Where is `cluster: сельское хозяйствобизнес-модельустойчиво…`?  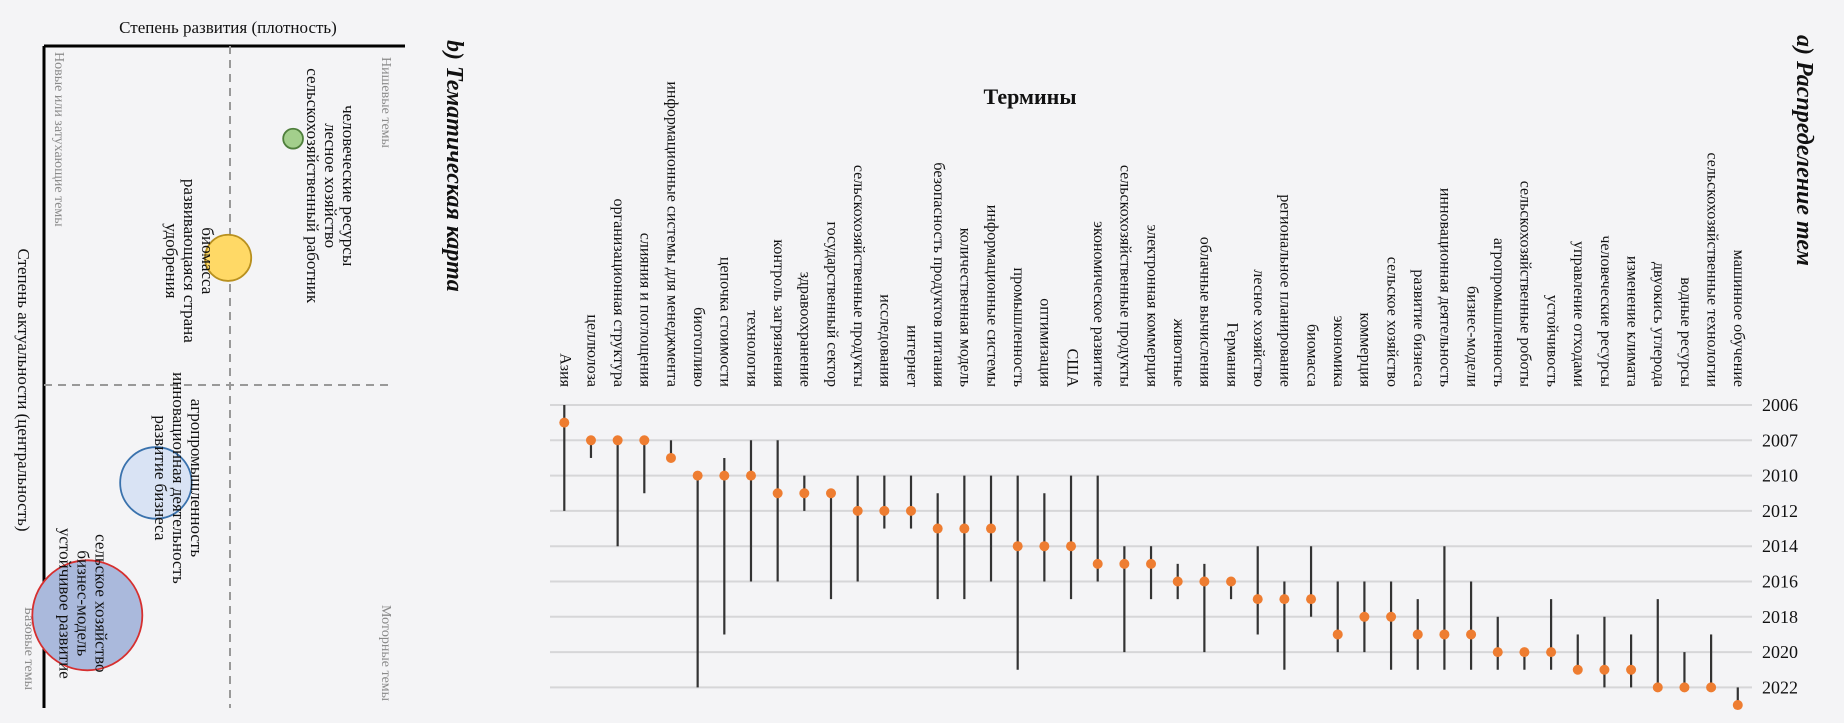
cluster: сельское хозяйствобизнес-модельустойчиво… is located at coordinates (87, 603).